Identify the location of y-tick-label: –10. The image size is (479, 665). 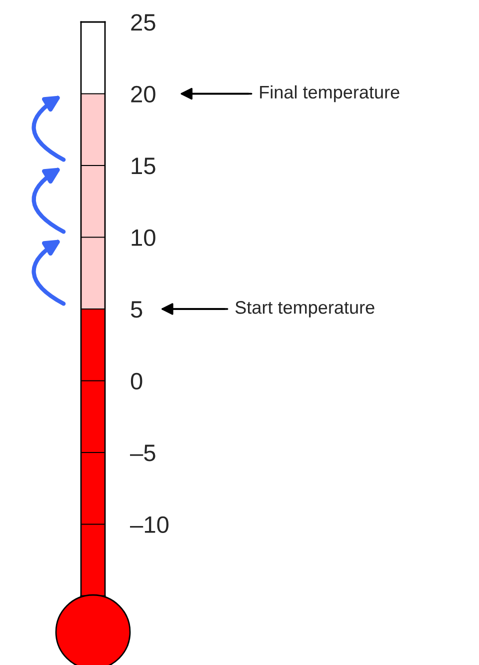
(149, 525).